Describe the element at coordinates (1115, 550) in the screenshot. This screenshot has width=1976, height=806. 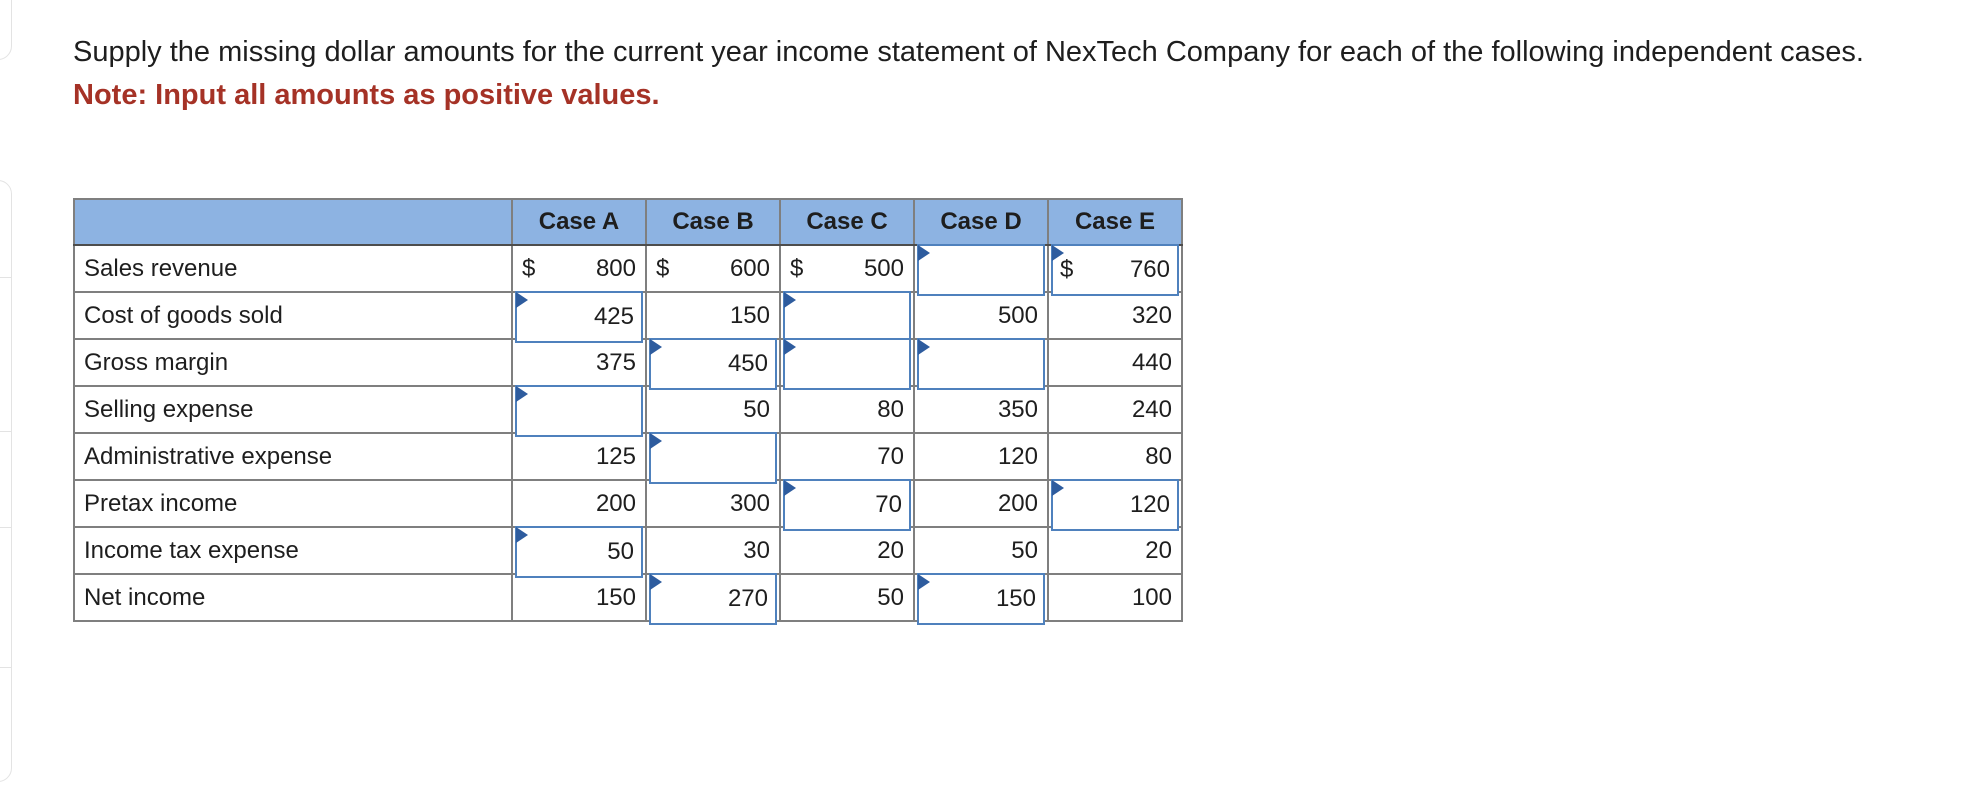
I see `cell-content: 20` at that location.